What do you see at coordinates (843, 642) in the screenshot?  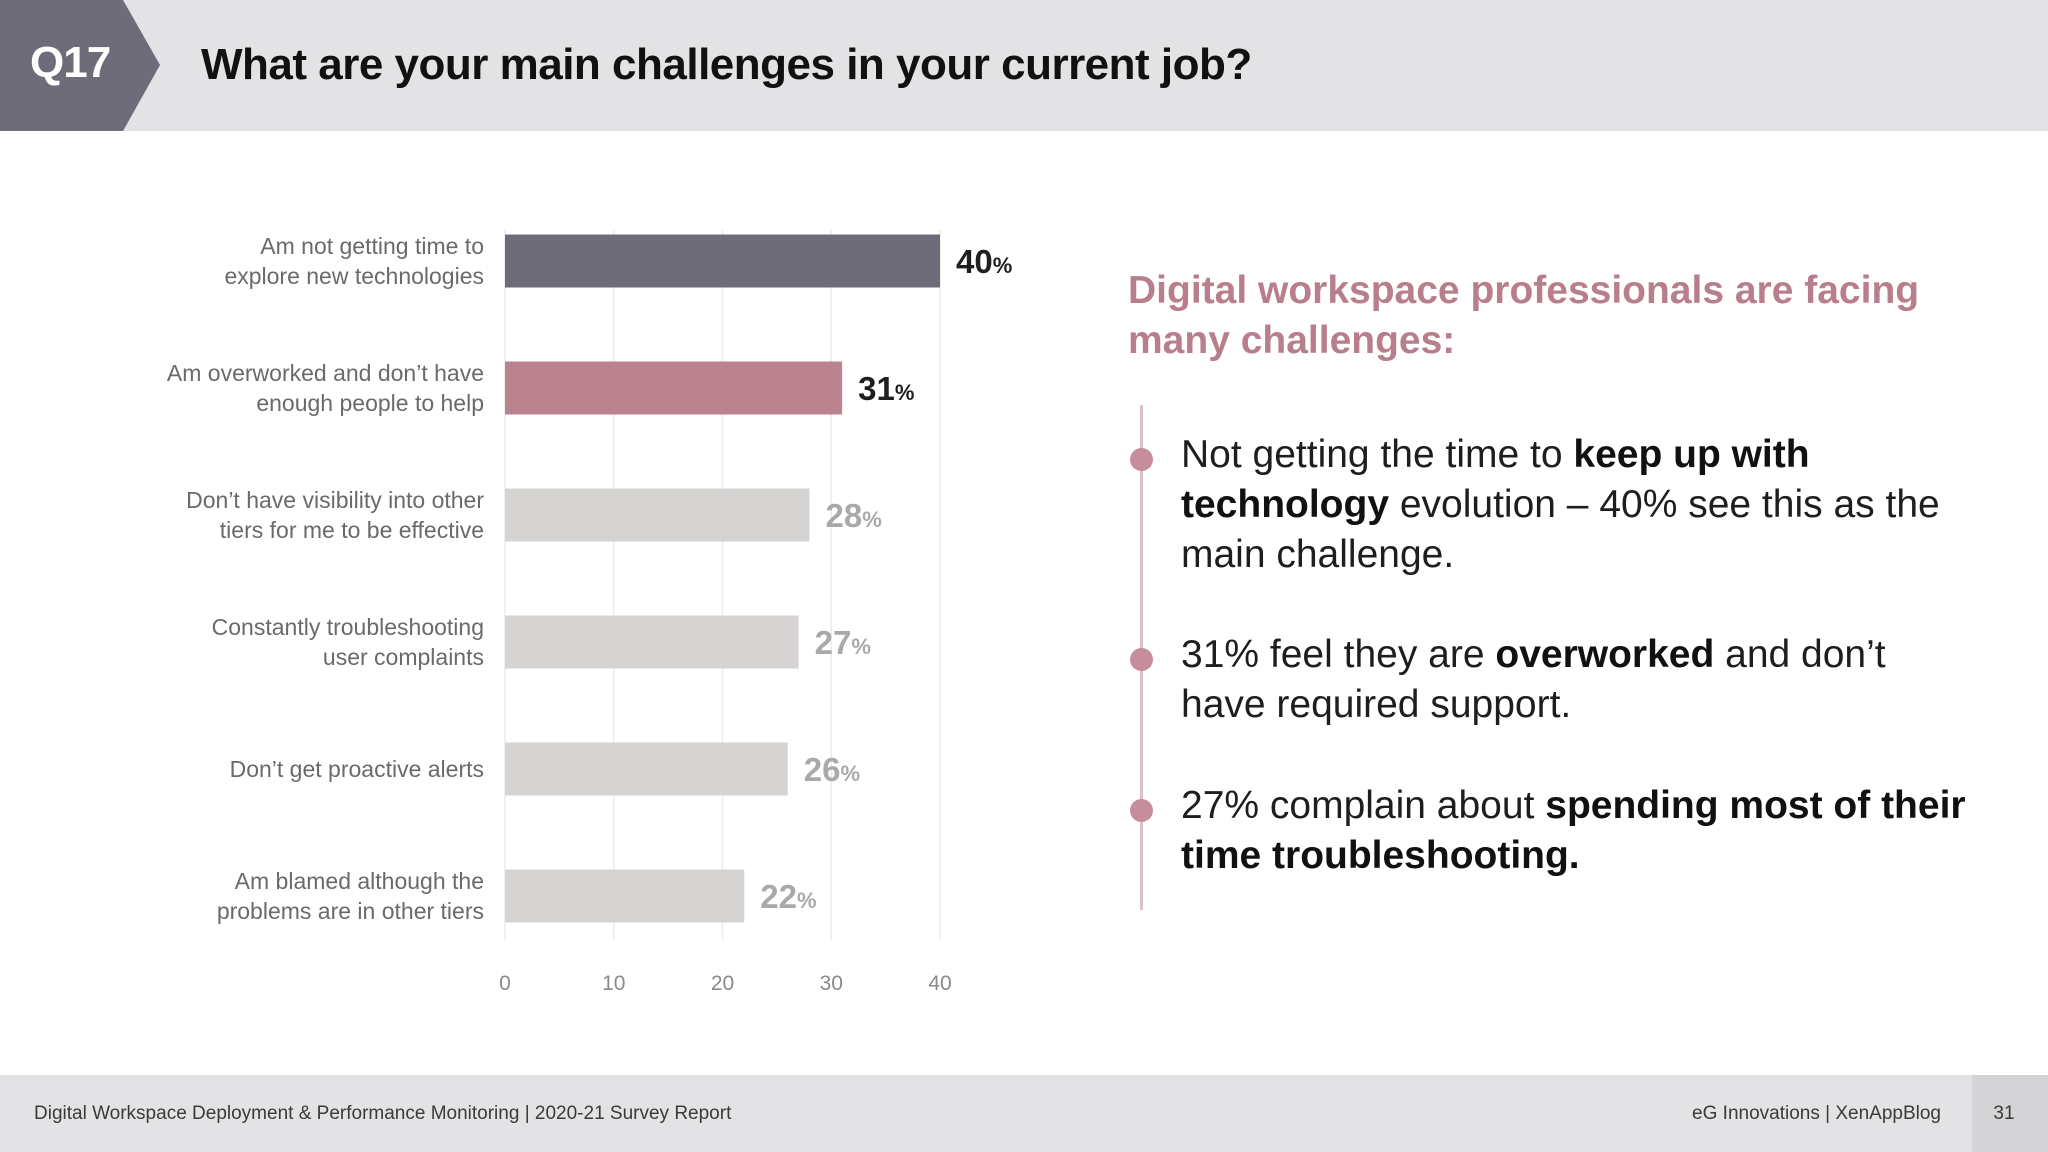 I see `data-label: 27%` at bounding box center [843, 642].